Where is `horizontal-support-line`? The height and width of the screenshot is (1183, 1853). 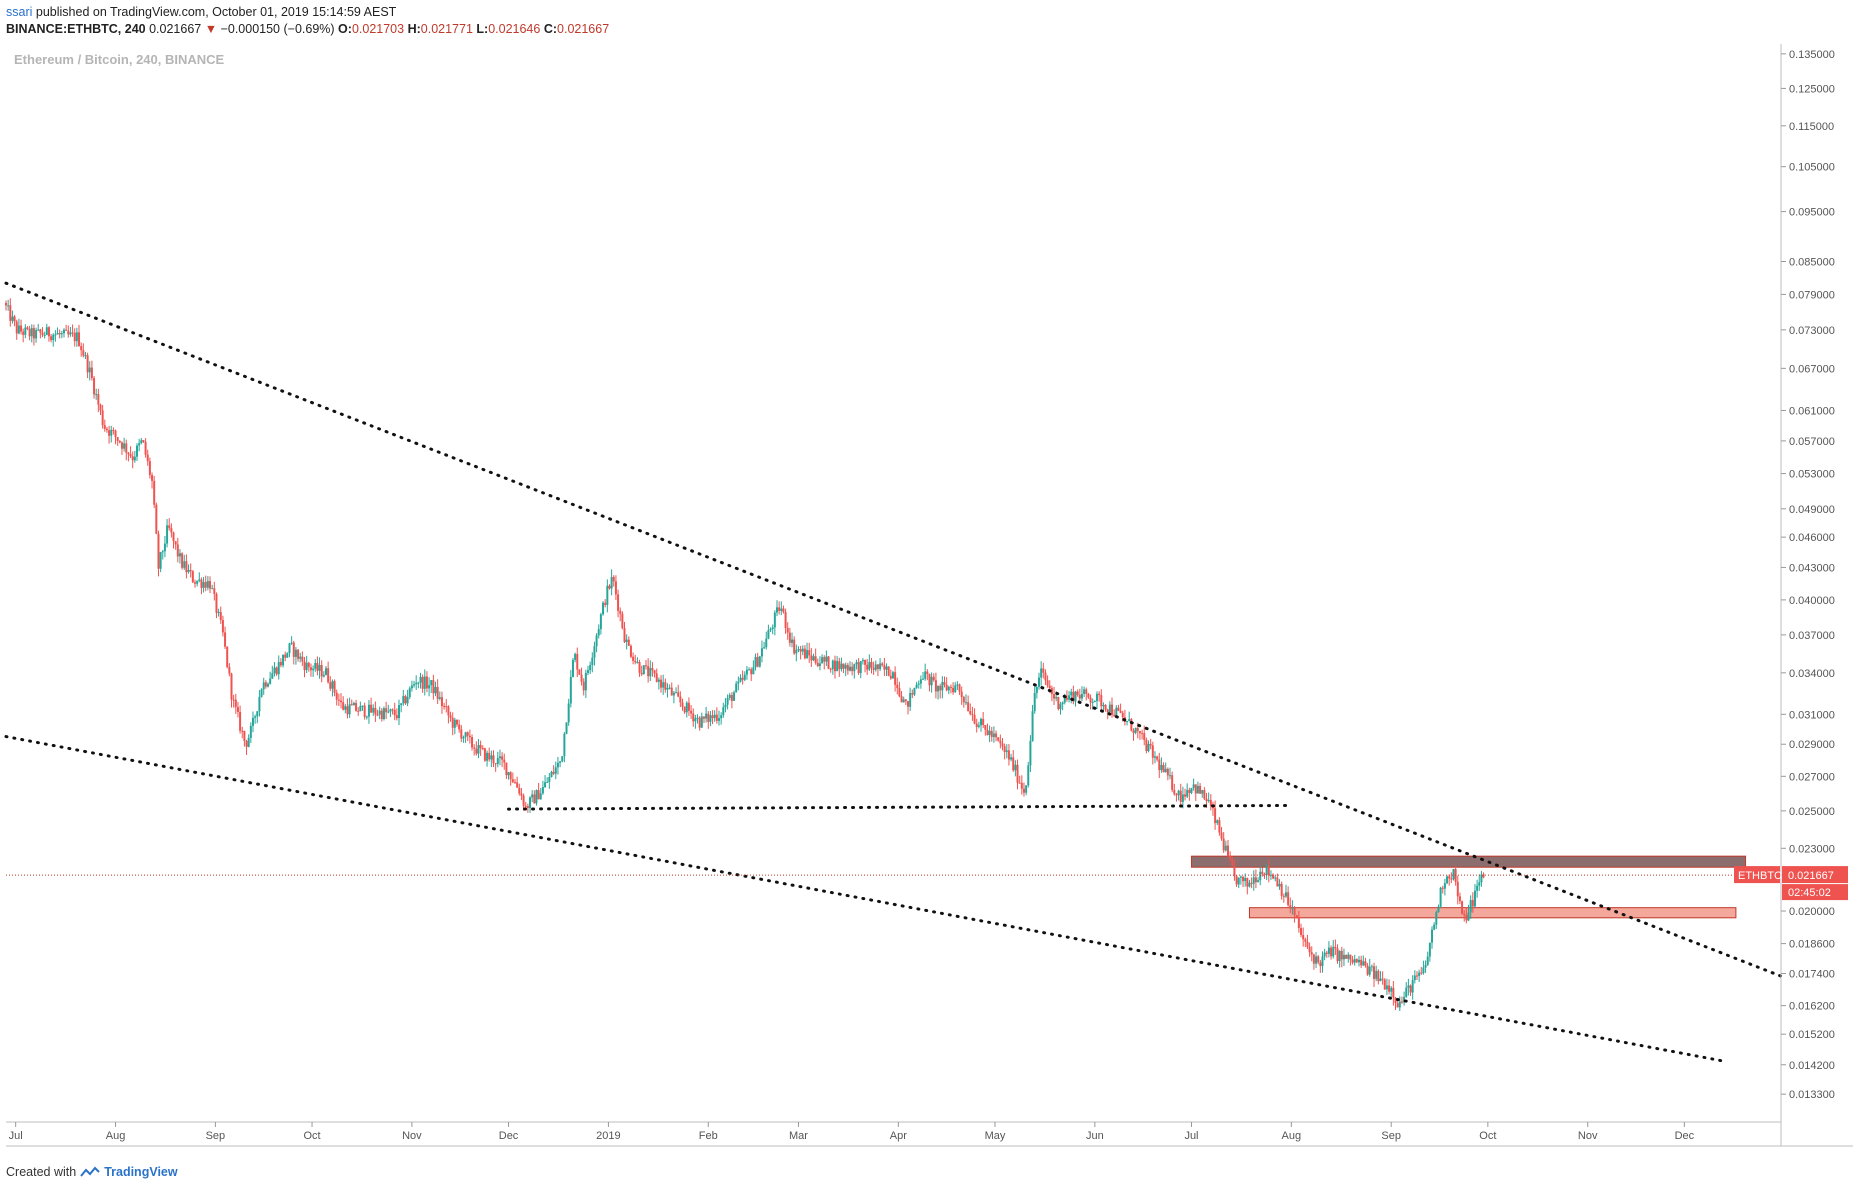 horizontal-support-line is located at coordinates (898, 807).